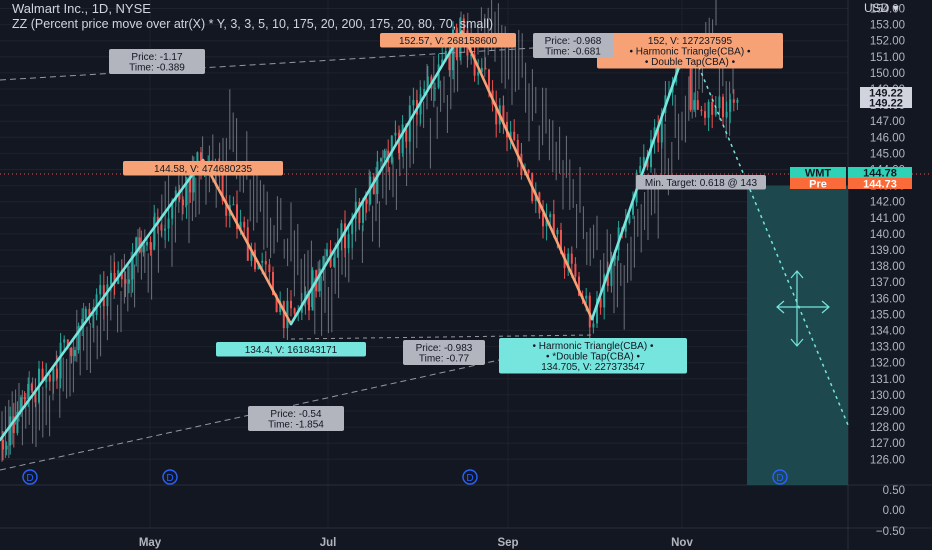 The image size is (932, 550). I want to click on price-label-pre: Pre, so click(818, 184).